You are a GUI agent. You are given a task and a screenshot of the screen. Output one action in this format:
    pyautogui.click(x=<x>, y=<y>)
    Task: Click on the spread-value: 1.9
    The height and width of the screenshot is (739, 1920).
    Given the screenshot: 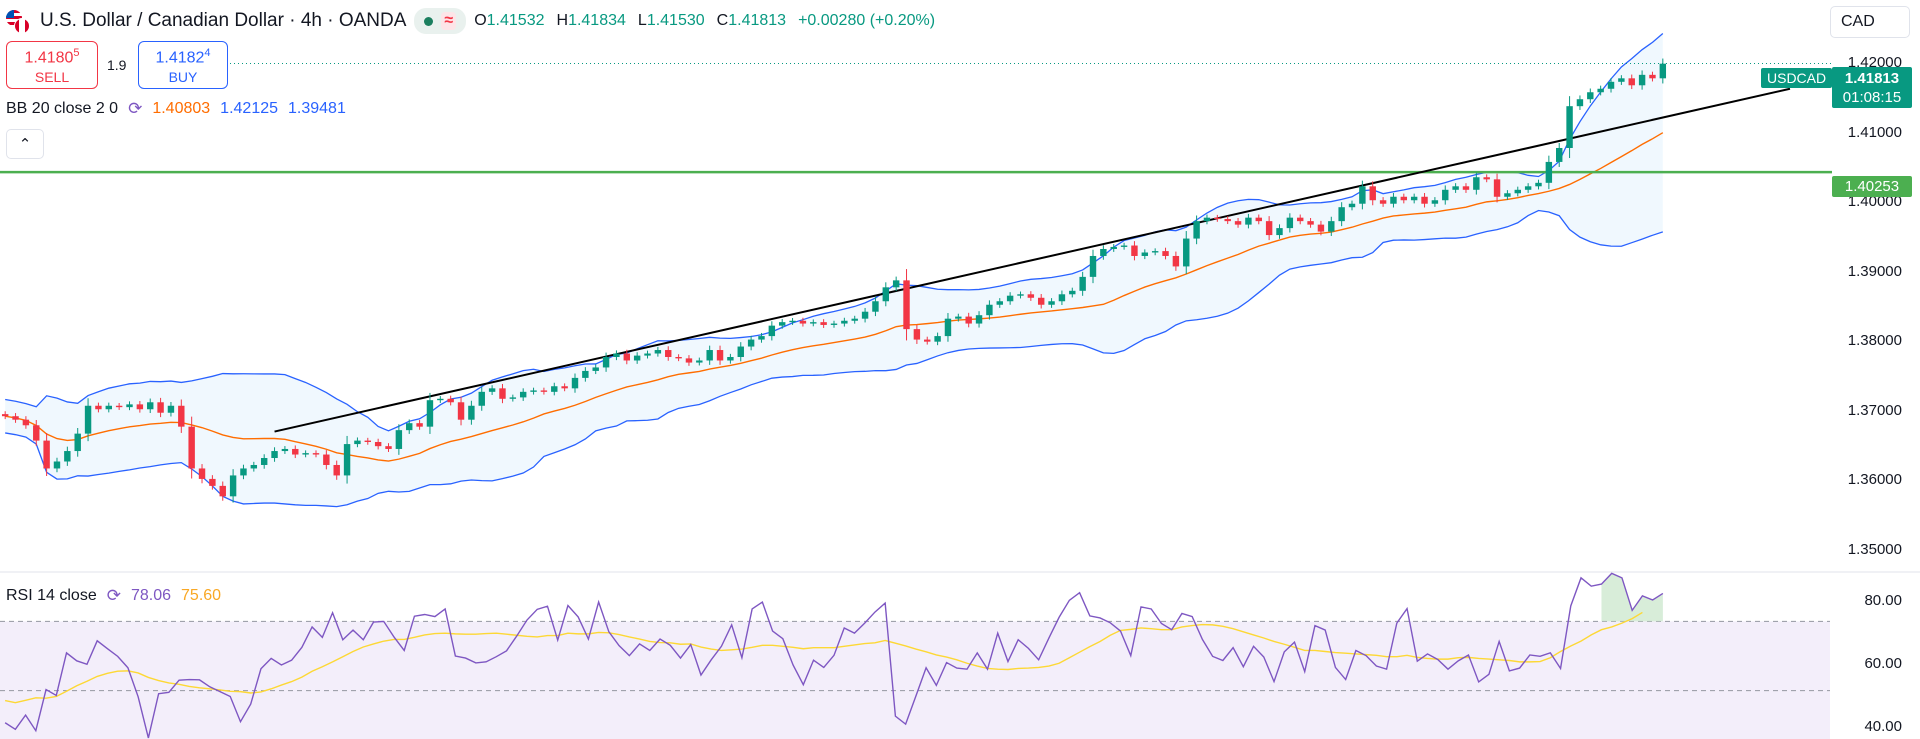 What is the action you would take?
    pyautogui.click(x=117, y=65)
    